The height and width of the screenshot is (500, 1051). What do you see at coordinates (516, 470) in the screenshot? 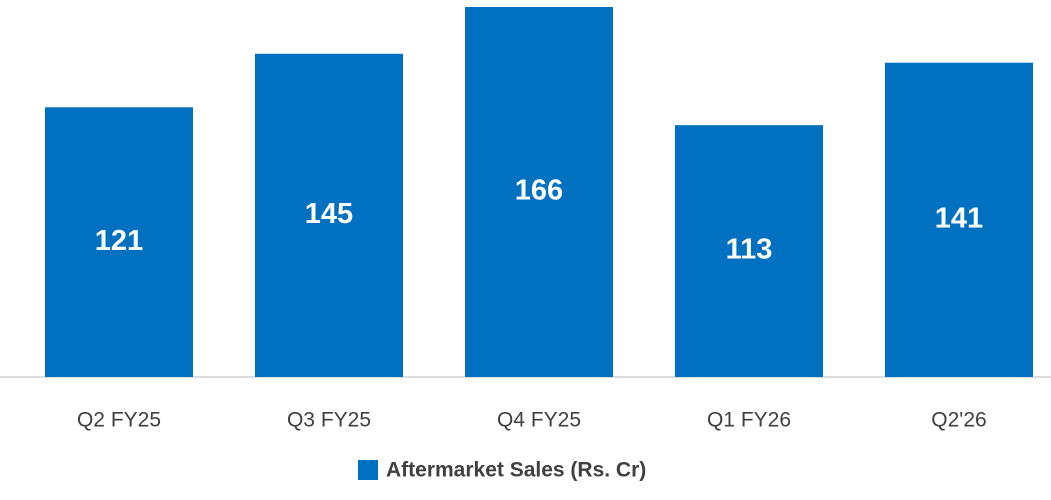
I see `legend-label: Aftermarket Sales (Rs. Cr)` at bounding box center [516, 470].